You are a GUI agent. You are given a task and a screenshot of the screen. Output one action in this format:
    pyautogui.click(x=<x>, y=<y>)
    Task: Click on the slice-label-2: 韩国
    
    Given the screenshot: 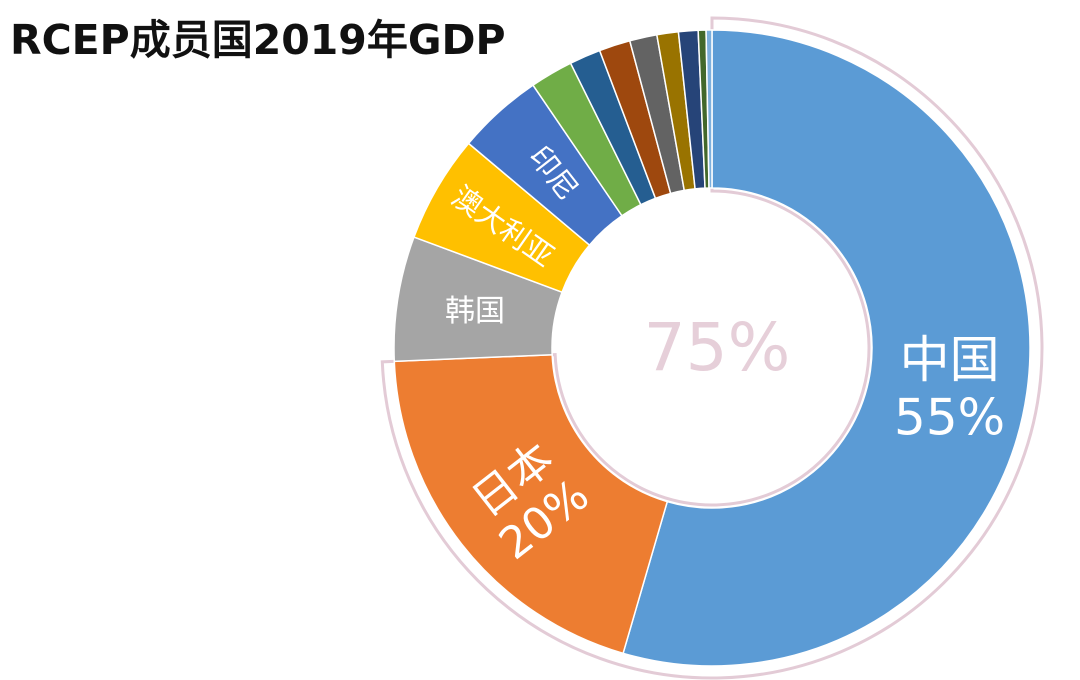 What is the action you would take?
    pyautogui.click(x=475, y=311)
    